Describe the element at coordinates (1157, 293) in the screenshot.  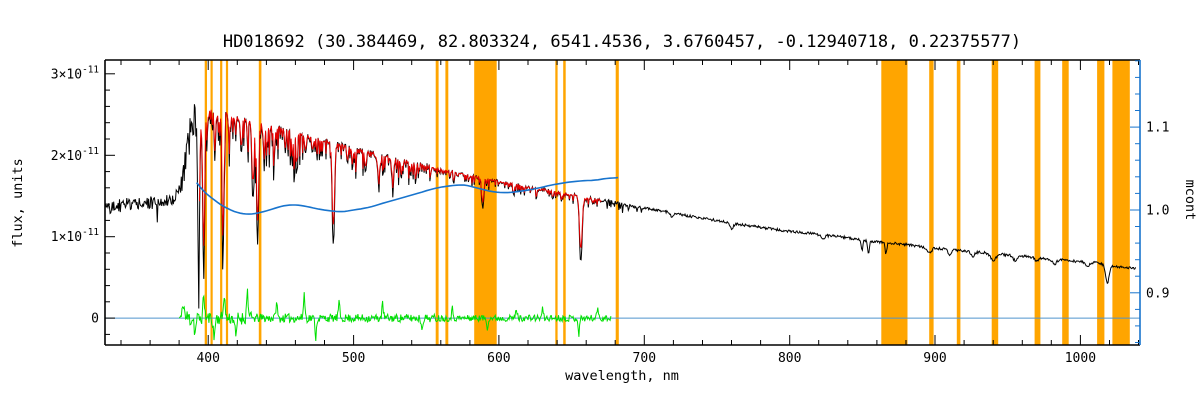
I see `y-right-tick-label: 0.9` at that location.